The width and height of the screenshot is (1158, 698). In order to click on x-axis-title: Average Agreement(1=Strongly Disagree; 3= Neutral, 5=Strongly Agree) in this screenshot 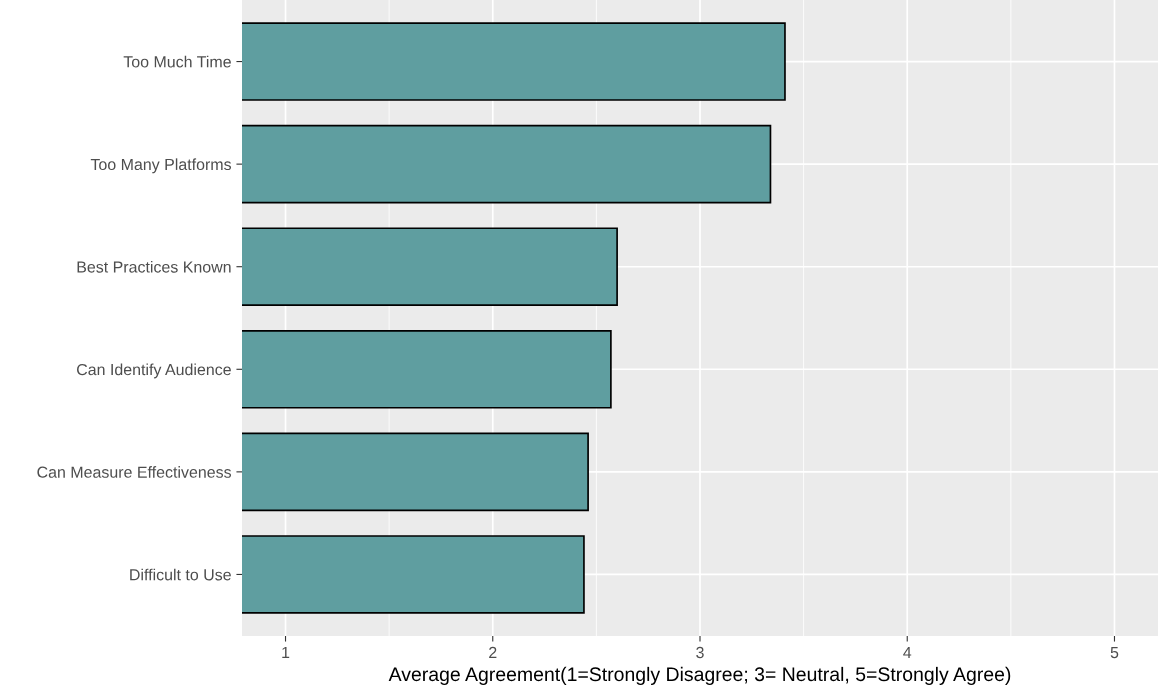, I will do `click(699, 675)`.